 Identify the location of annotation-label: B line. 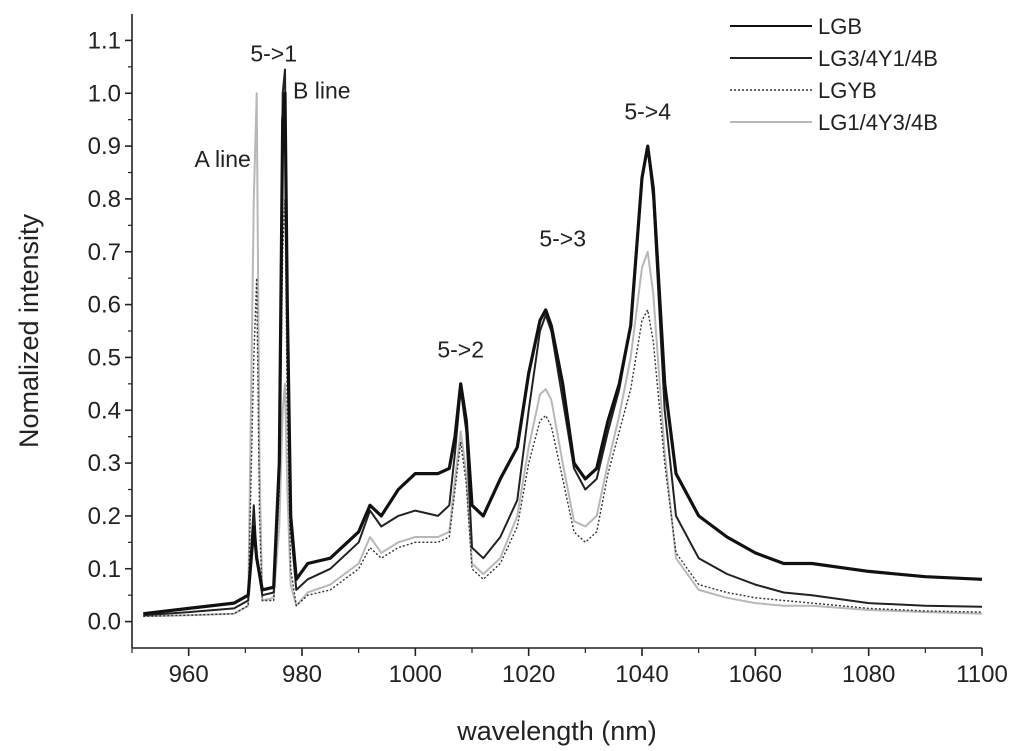
(322, 91).